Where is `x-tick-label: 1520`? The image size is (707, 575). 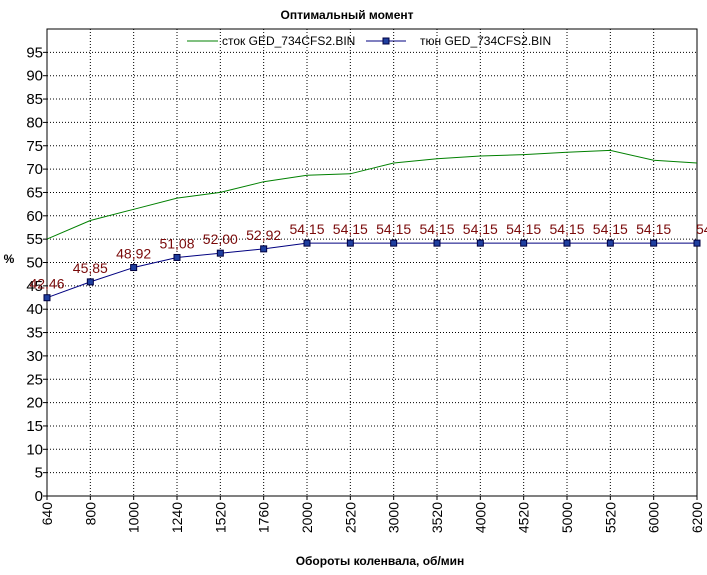
x-tick-label: 1520 is located at coordinates (220, 517).